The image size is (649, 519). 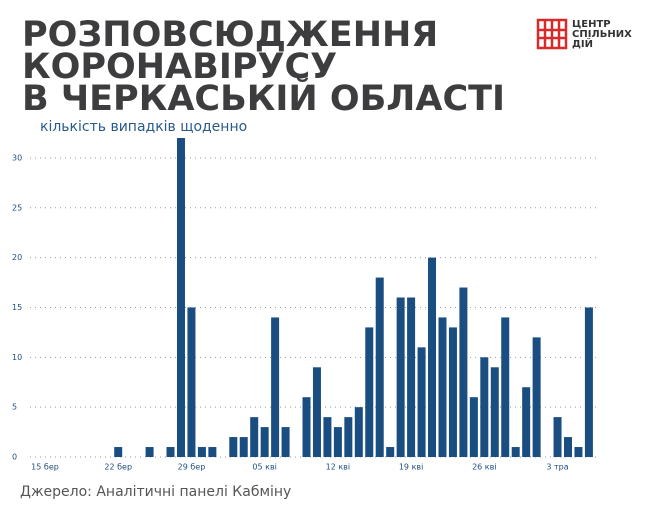 What do you see at coordinates (411, 467) in the screenshot?
I see `x-tick-label: 19 кві` at bounding box center [411, 467].